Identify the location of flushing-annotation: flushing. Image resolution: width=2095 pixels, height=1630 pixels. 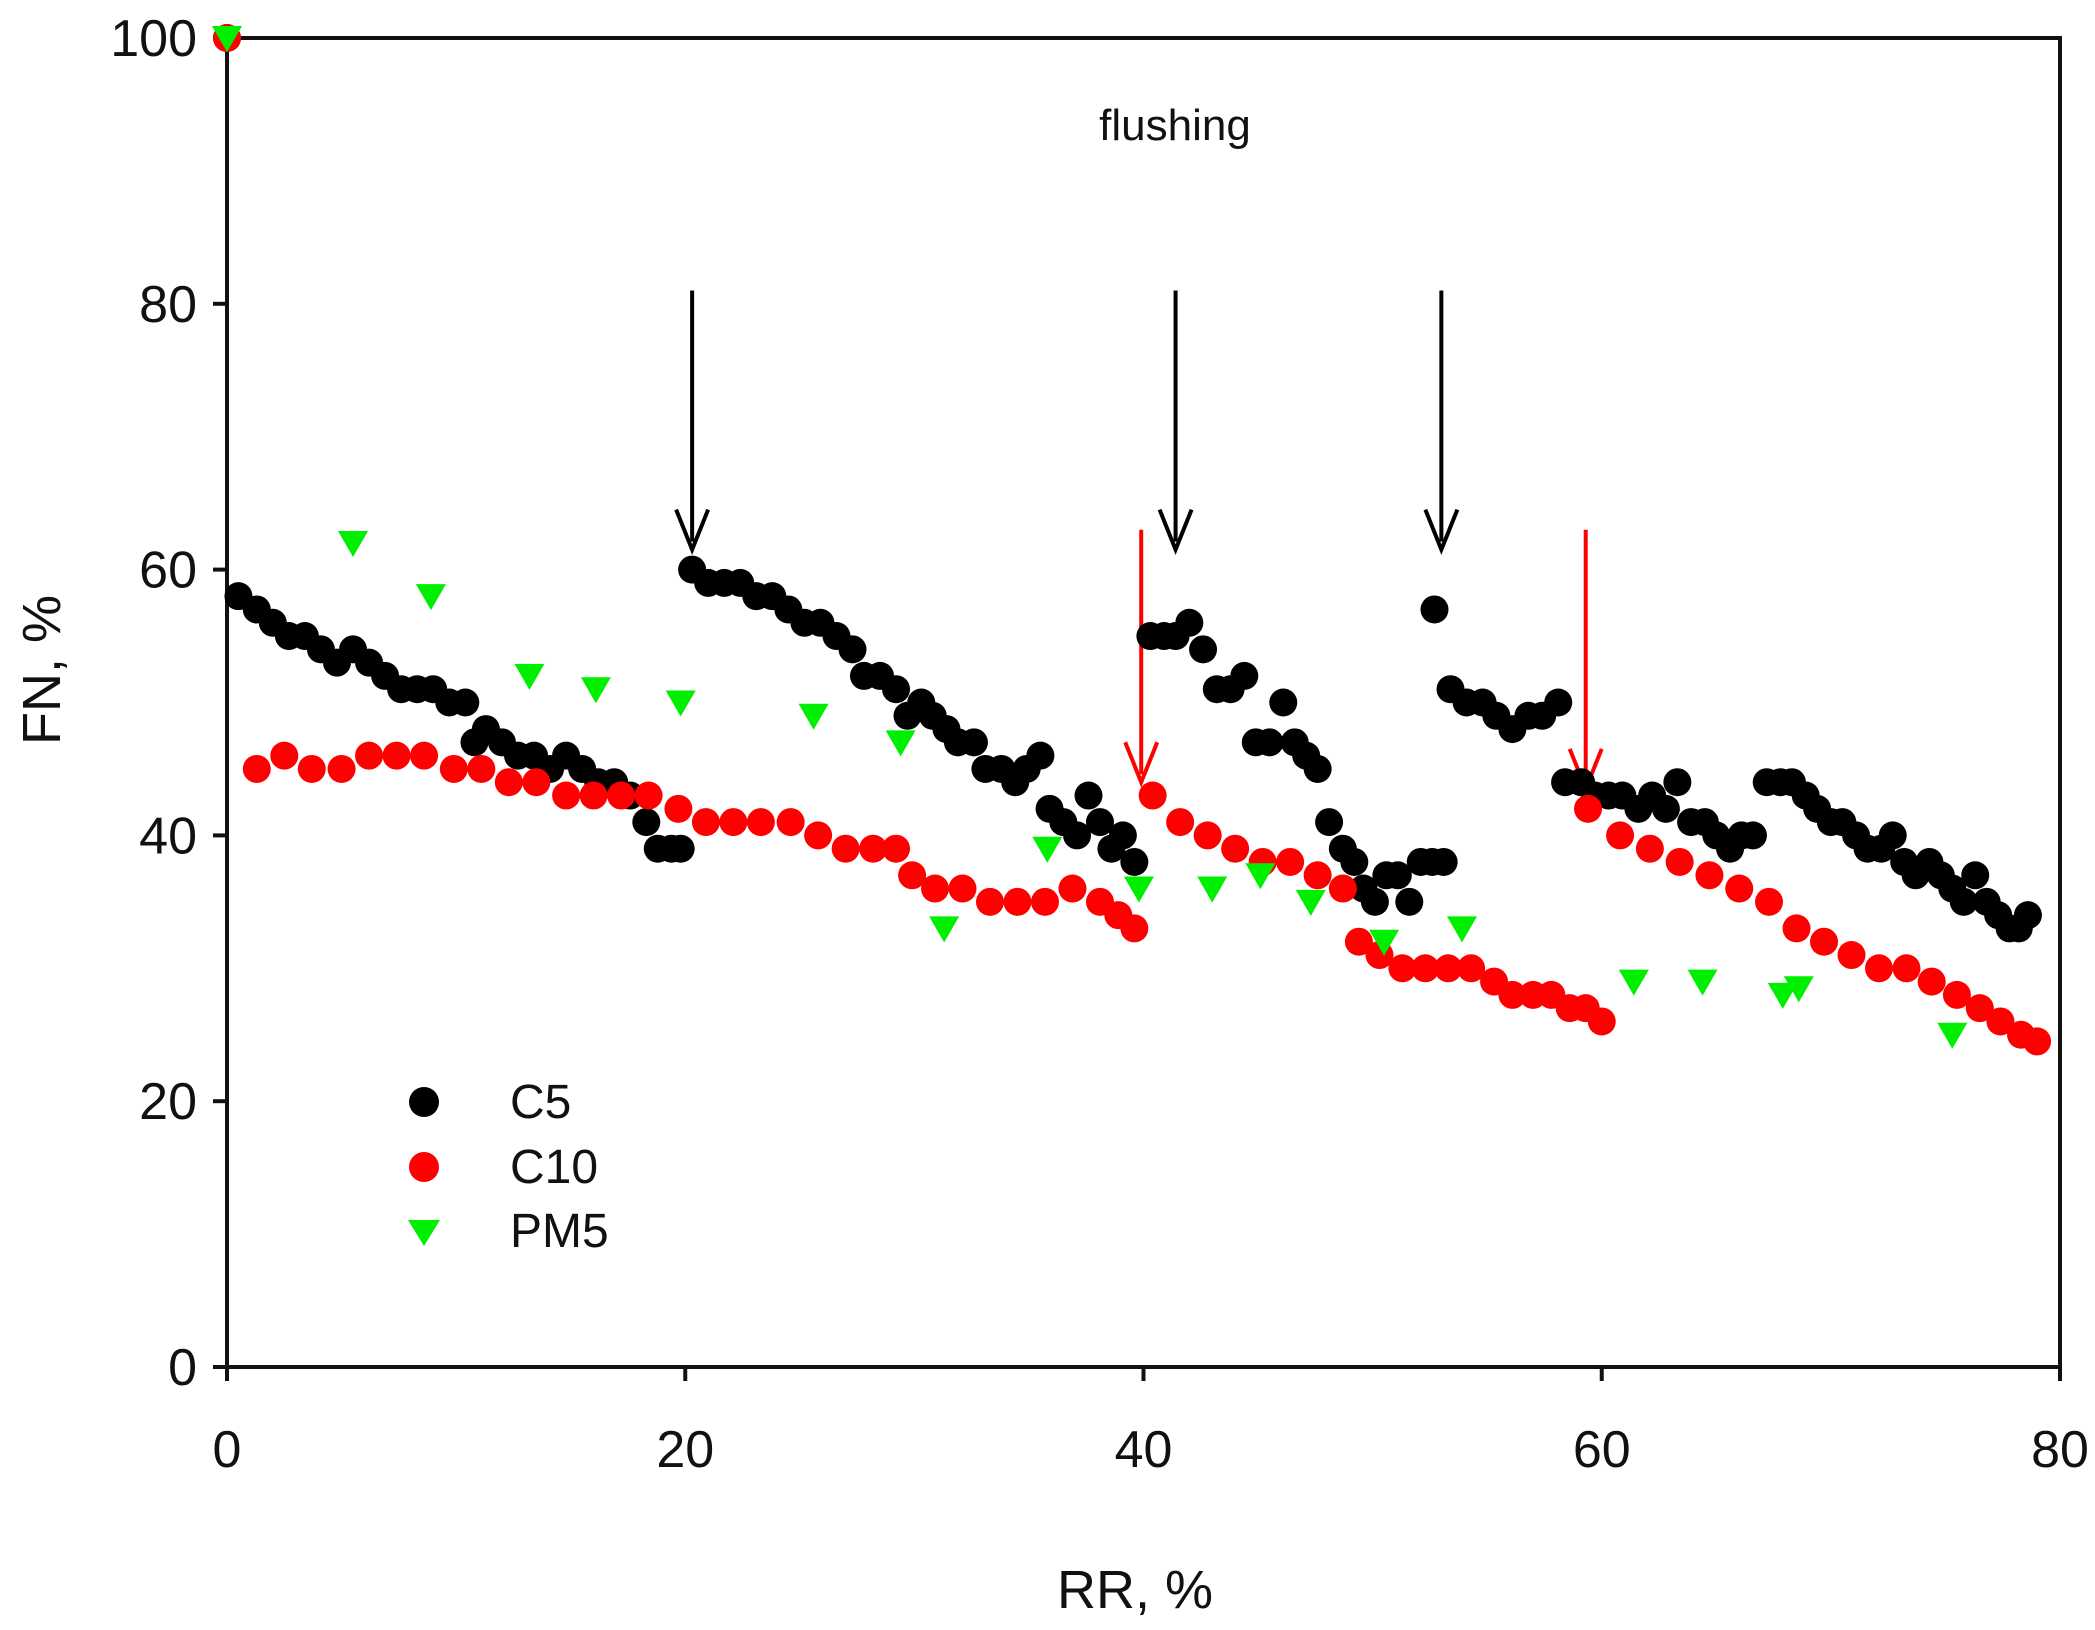
(1175, 125).